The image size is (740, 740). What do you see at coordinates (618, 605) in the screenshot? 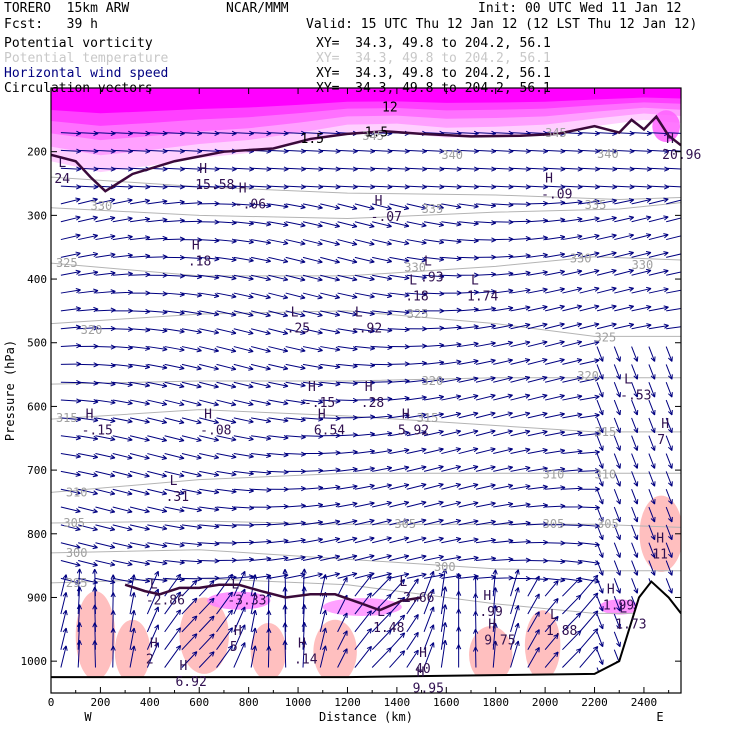
I see `extreme-value-27: 1.99` at bounding box center [618, 605].